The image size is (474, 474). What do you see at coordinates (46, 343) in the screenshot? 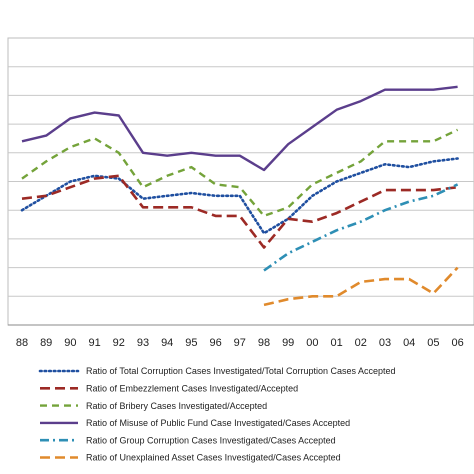
I see `x-tick-label: 89` at bounding box center [46, 343].